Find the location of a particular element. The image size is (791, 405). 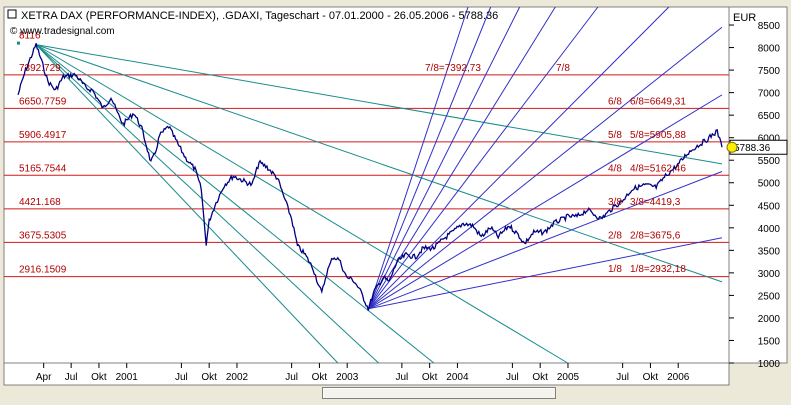

x-tick-label: 2002 is located at coordinates (237, 377).